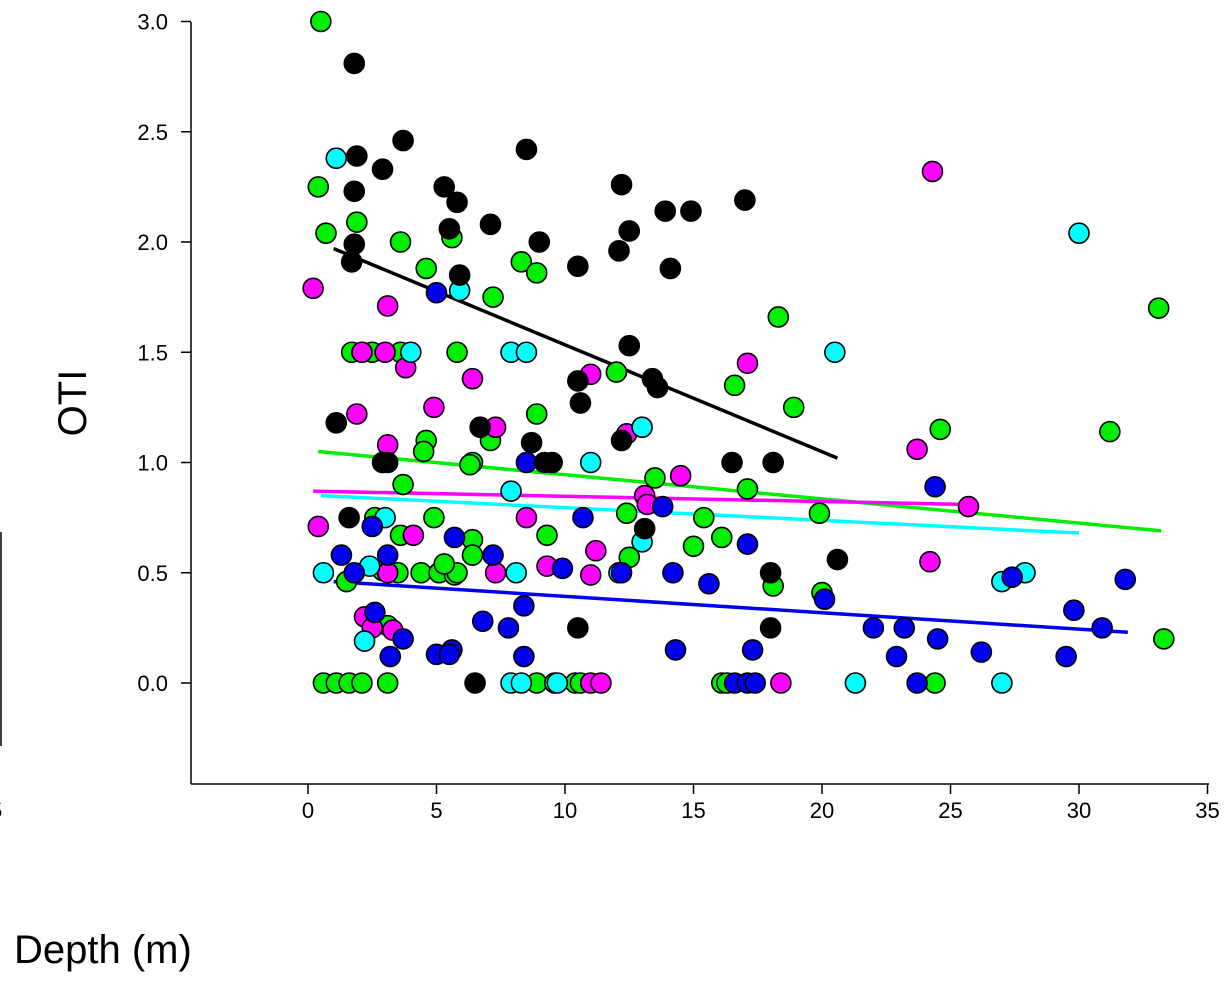 The image size is (1228, 982). Describe the element at coordinates (1, 810) in the screenshot. I see `clipped-tick-label: 5` at that location.